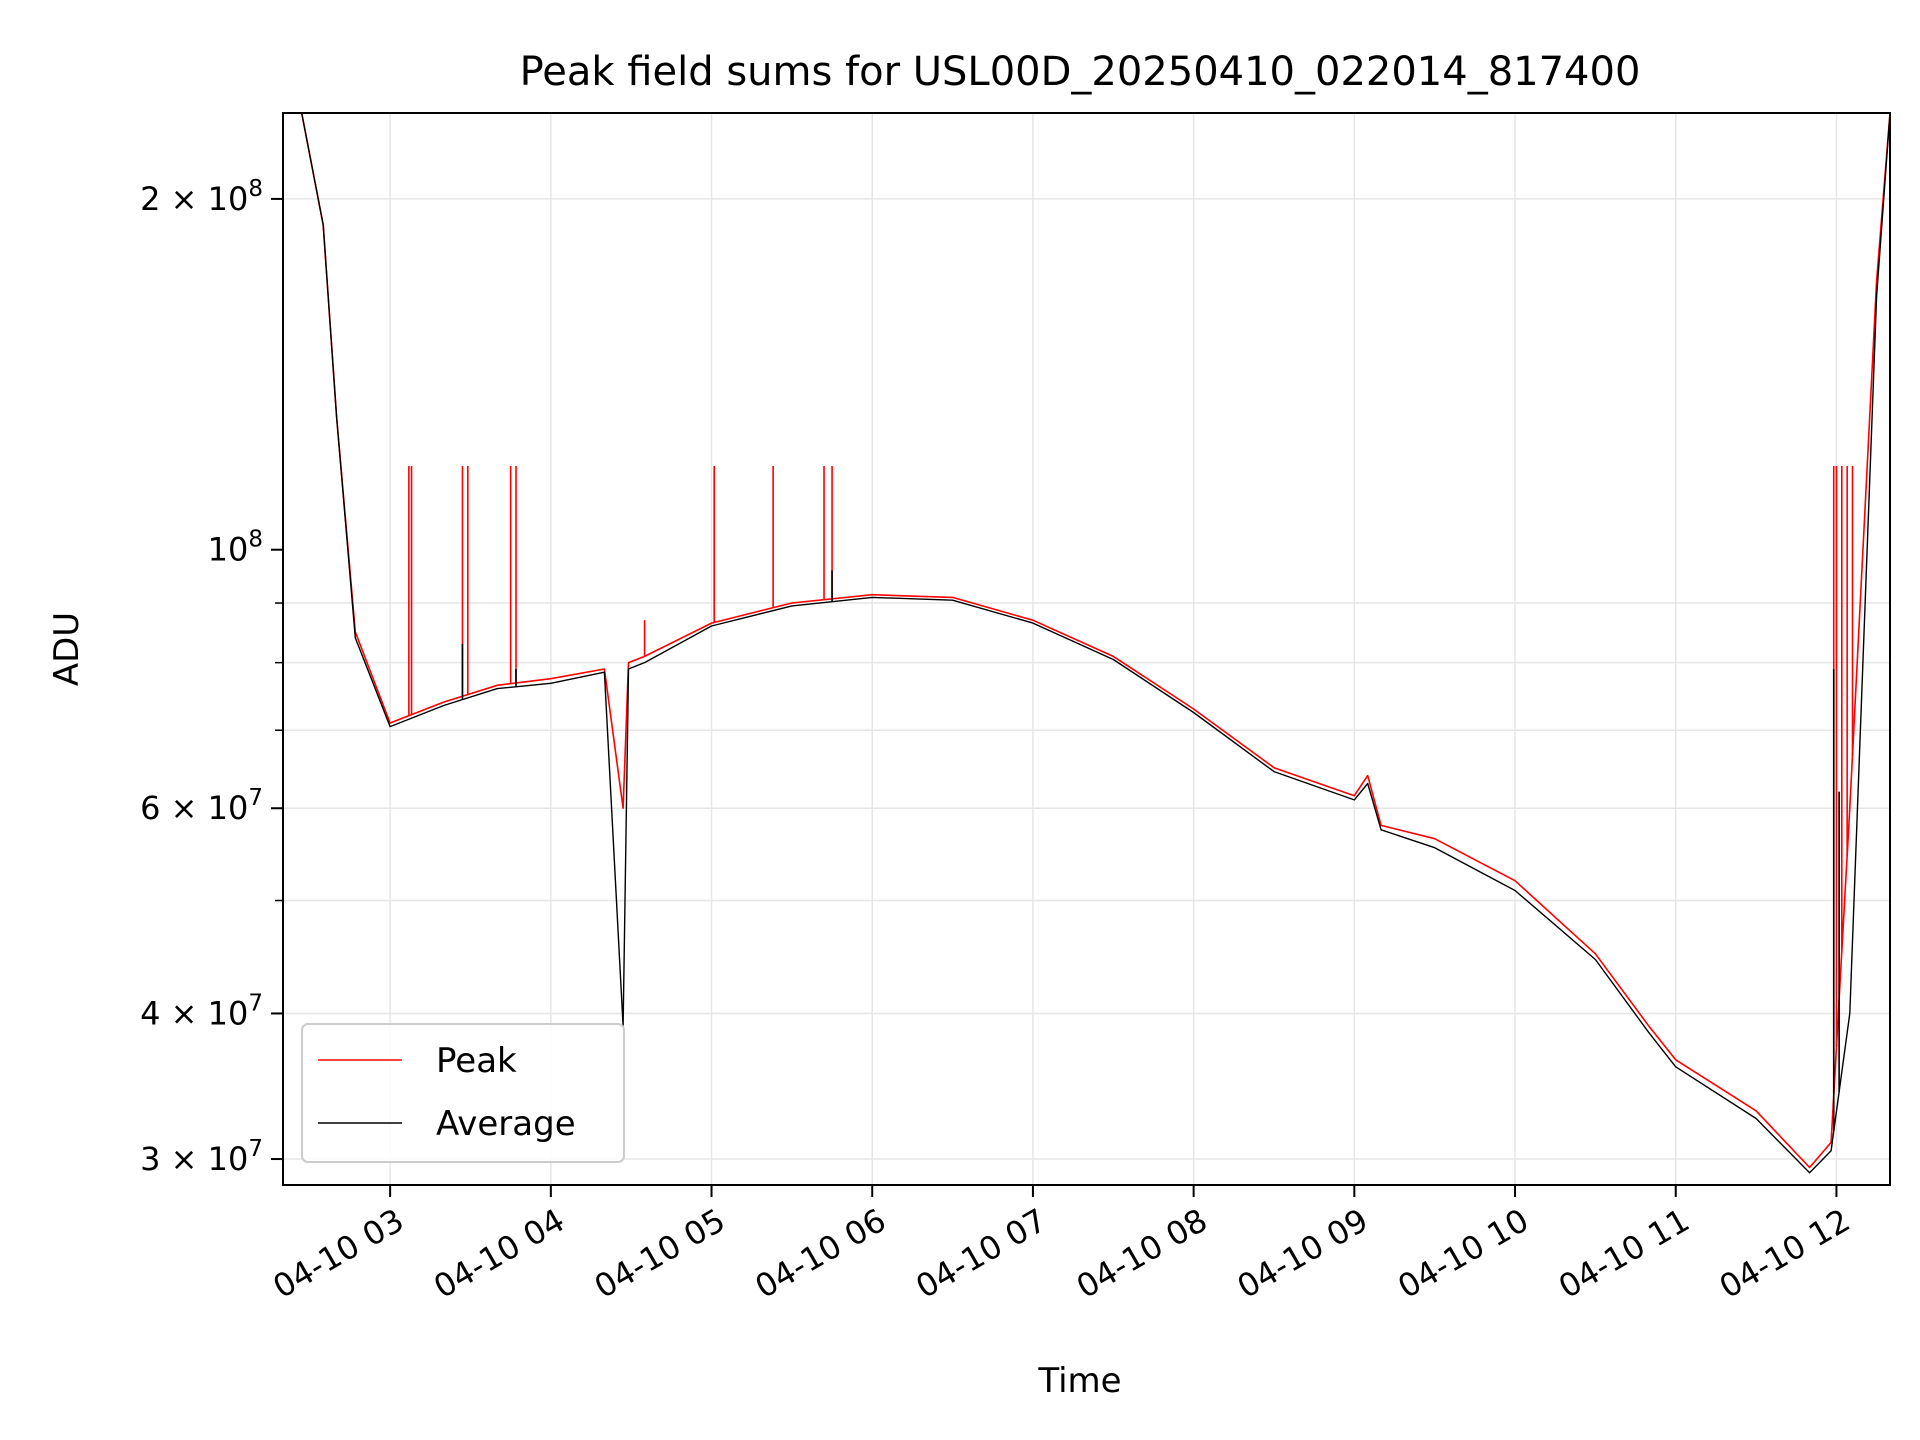  Describe the element at coordinates (506, 1124) in the screenshot. I see `legend-label-average: Average` at that location.